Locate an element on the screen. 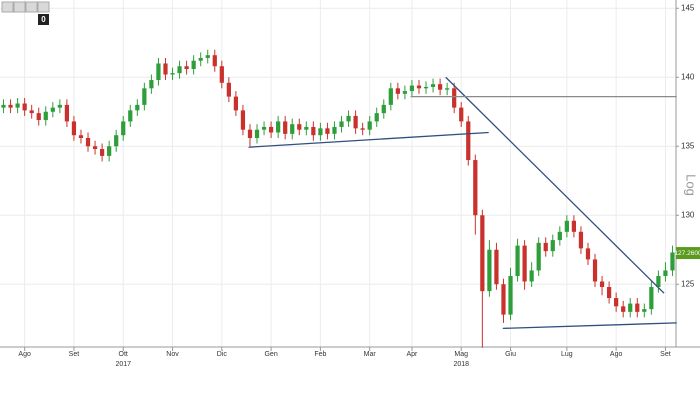 The image size is (700, 400). zoom-in-button is located at coordinates (7, 7).